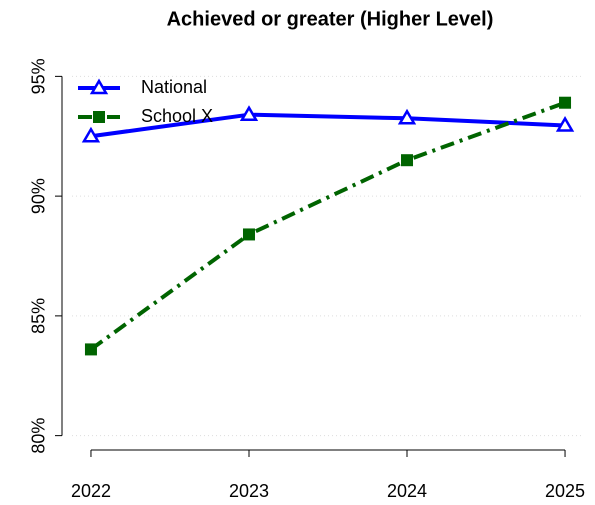  What do you see at coordinates (39, 76) in the screenshot?
I see `y-tick-label: 95%` at bounding box center [39, 76].